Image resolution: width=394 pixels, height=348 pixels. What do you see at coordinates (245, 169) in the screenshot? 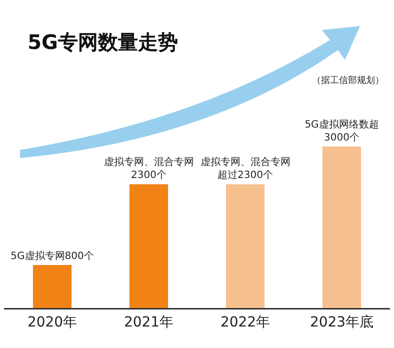
I see `data-label: 虚拟专网、混合专网超过2300个` at bounding box center [245, 169].